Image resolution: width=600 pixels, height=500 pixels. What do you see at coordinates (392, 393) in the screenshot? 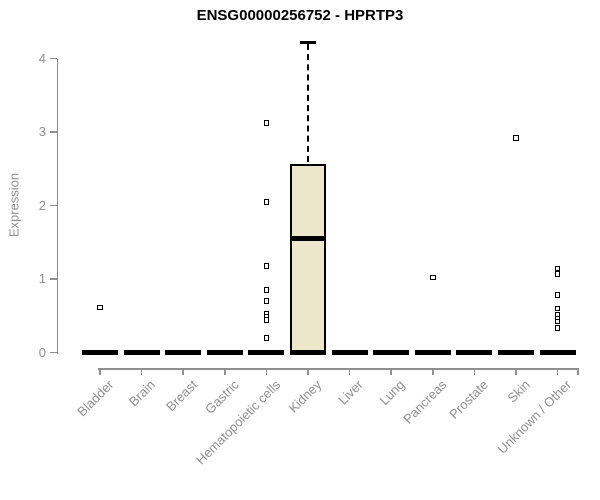
I see `x-category-label: Lung` at bounding box center [392, 393].